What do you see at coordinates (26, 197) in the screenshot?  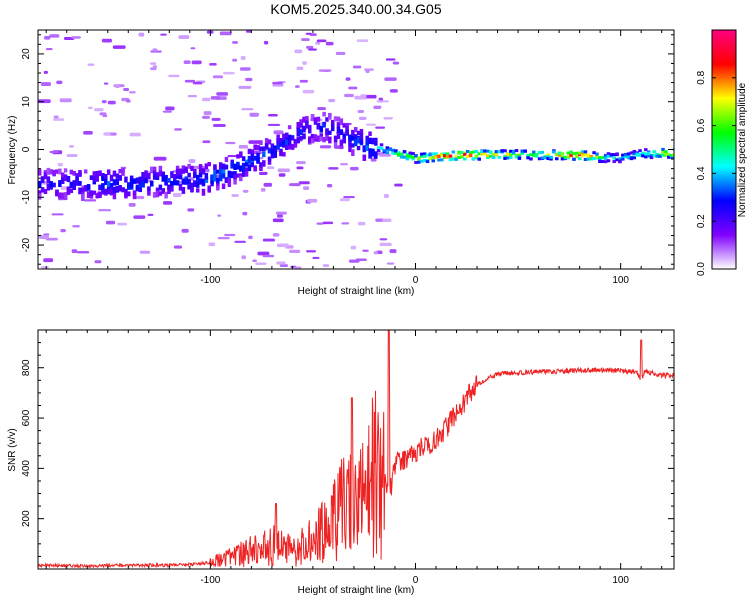 I see `spectrogram-ytick-label: -10` at bounding box center [26, 197].